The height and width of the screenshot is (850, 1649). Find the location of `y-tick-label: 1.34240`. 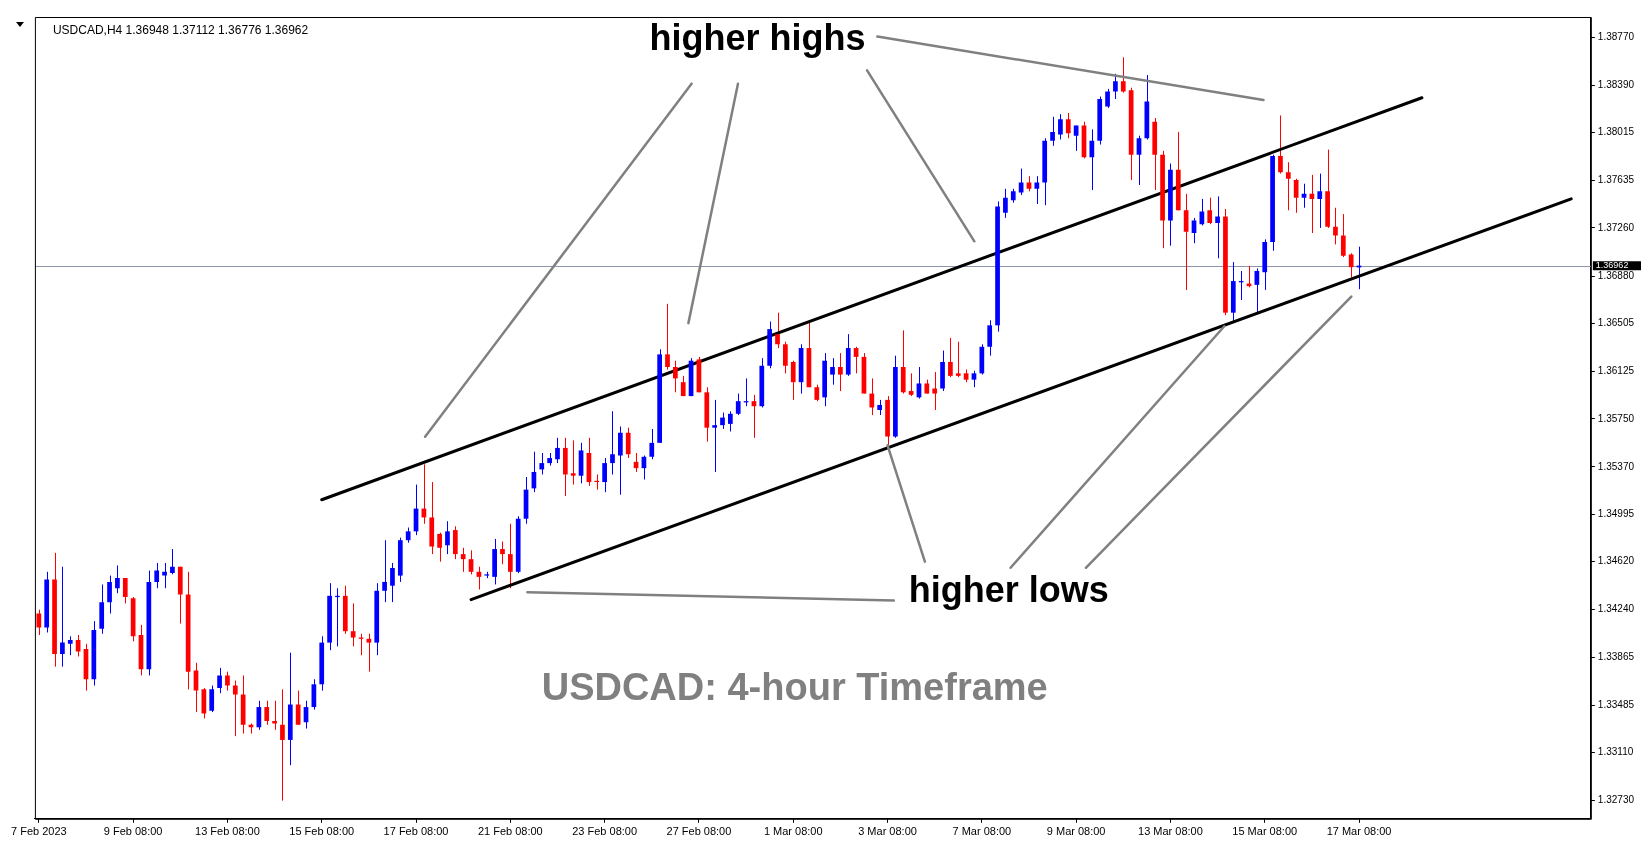

y-tick-label: 1.34240 is located at coordinates (1616, 609).